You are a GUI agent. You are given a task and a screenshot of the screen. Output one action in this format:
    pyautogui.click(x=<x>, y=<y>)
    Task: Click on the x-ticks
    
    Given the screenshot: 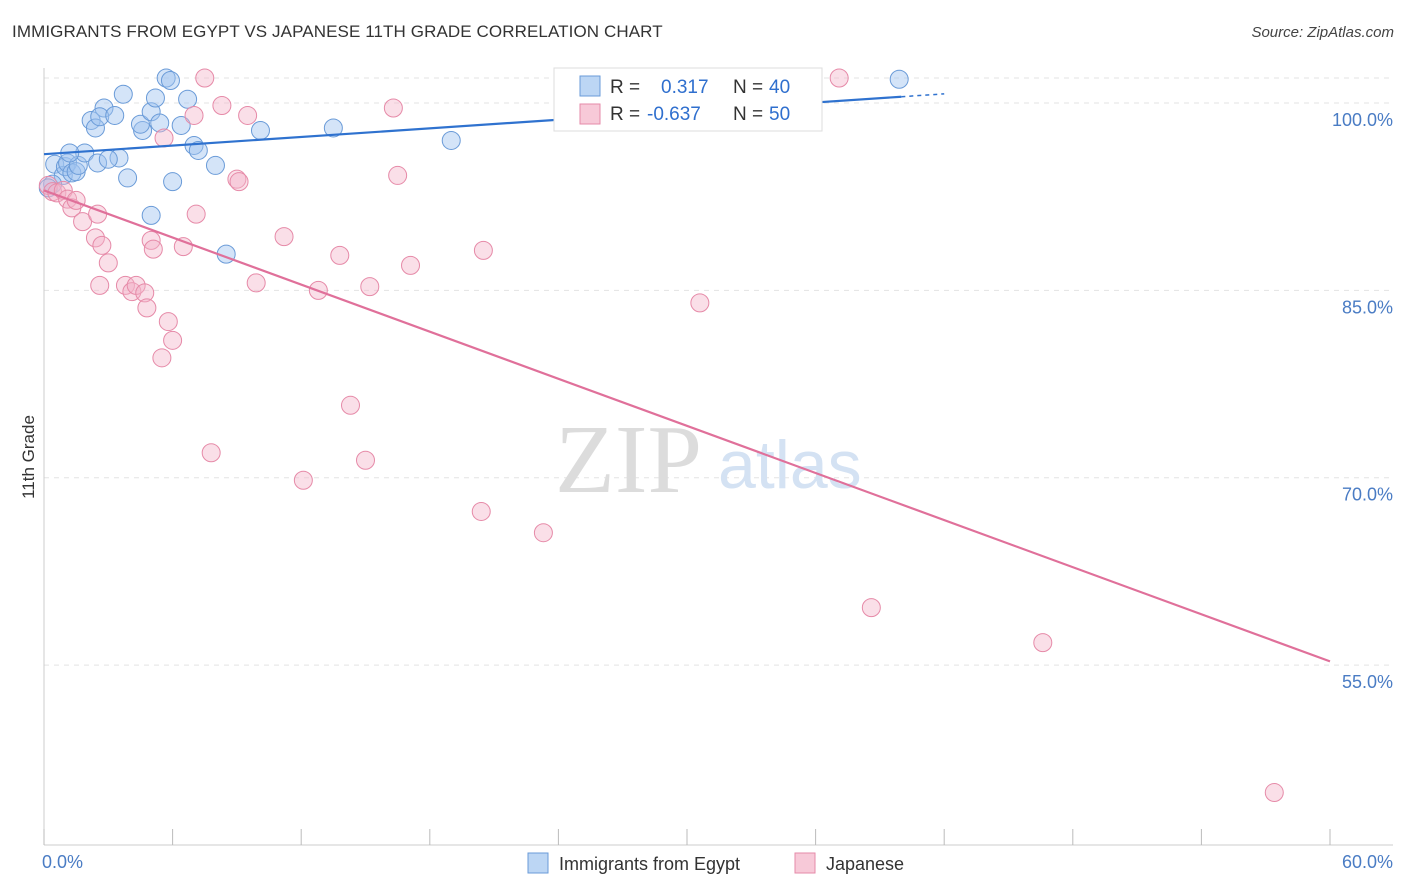 What is the action you would take?
    pyautogui.click(x=687, y=837)
    